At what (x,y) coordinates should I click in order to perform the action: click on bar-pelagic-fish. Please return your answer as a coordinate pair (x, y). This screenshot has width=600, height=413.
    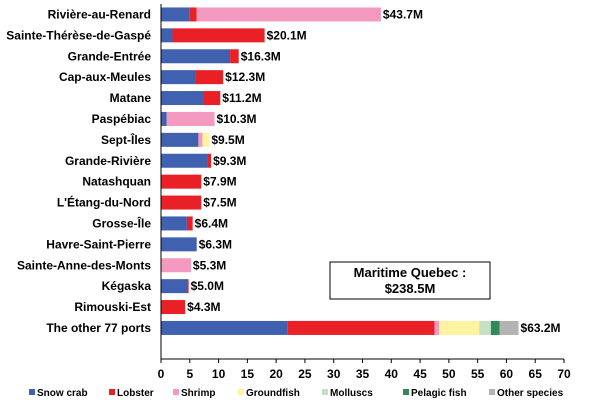
    Looking at the image, I should click on (495, 327).